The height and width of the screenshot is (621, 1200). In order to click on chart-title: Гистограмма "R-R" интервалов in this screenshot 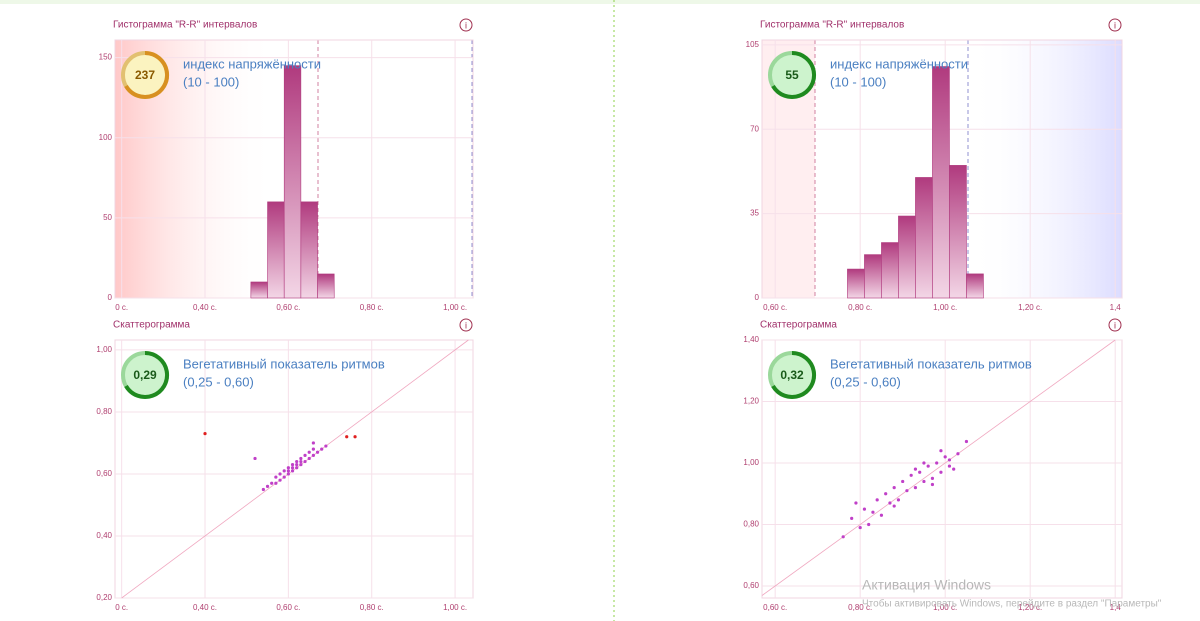, I will do `click(185, 25)`.